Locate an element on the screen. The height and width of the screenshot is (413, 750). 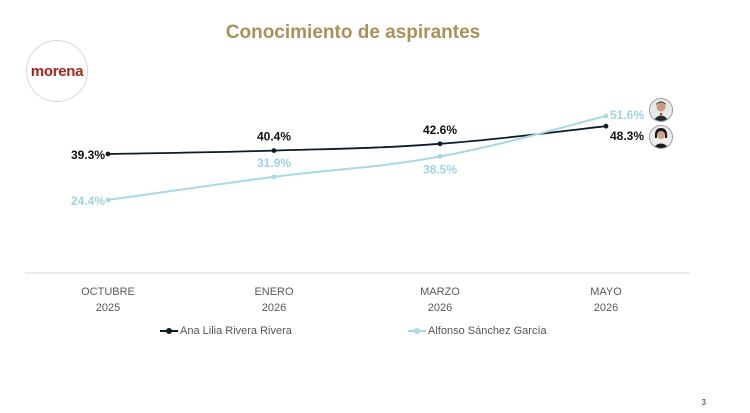
legend-label-ana-lilia: Ana Lilia Rivera Rivera is located at coordinates (236, 331).